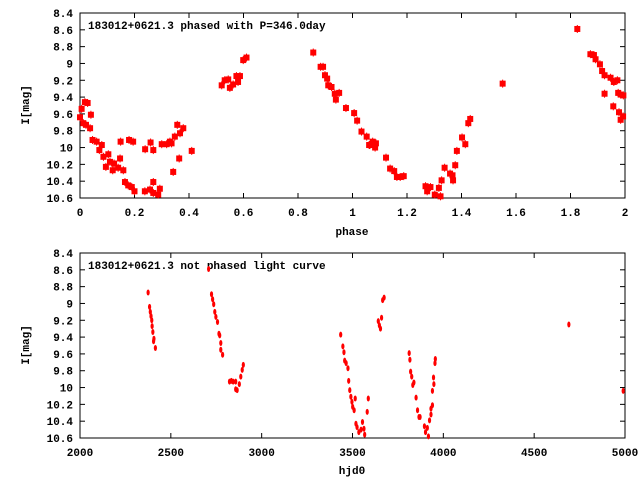  What do you see at coordinates (407, 214) in the screenshot?
I see `x-tick-label: 1.2` at bounding box center [407, 214].